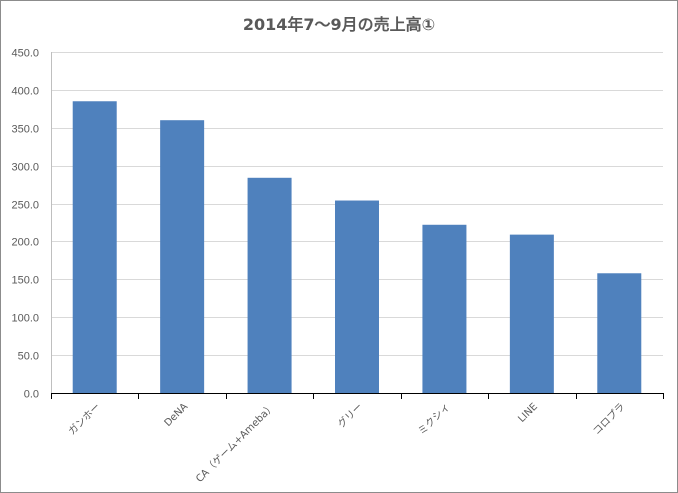 Image resolution: width=678 pixels, height=493 pixels. Describe the element at coordinates (235, 443) in the screenshot. I see `x-tick-label: CA（ゲーム+Ameba）` at that location.